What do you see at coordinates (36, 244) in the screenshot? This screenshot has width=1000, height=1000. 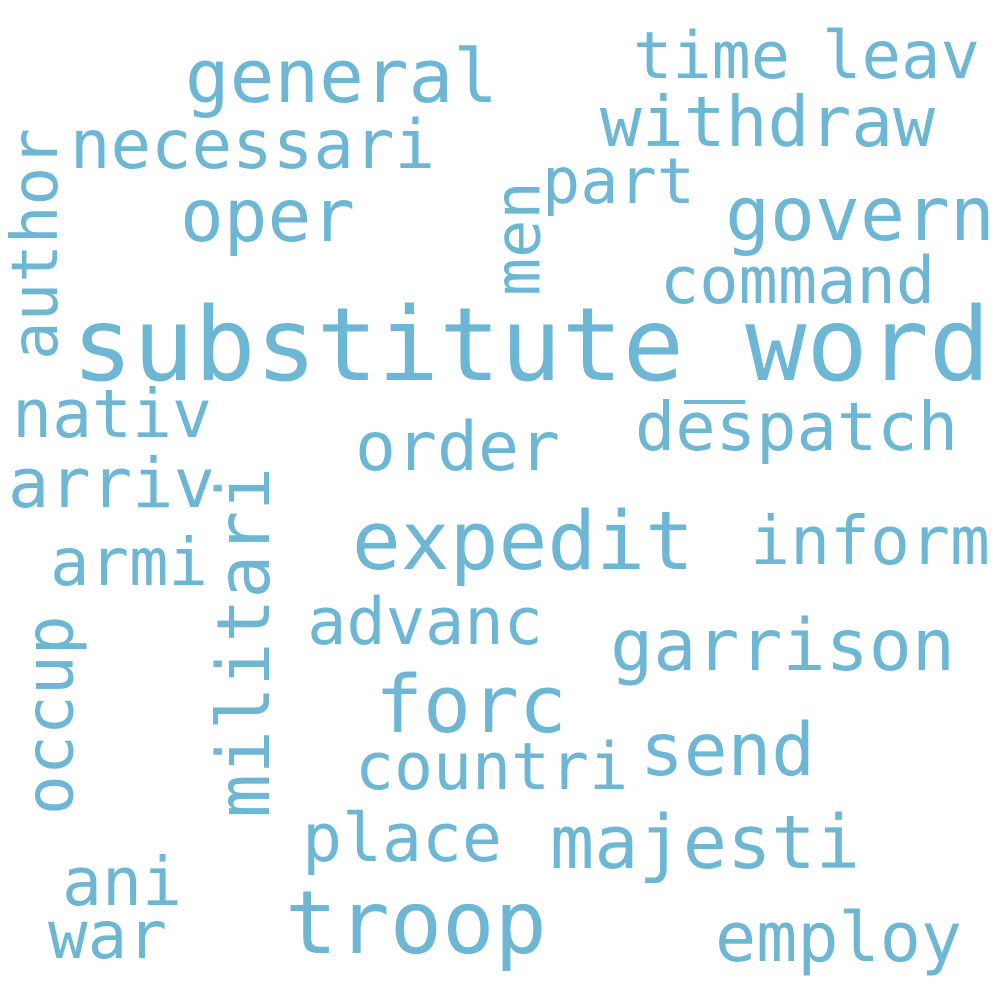 I see `word-author: author` at bounding box center [36, 244].